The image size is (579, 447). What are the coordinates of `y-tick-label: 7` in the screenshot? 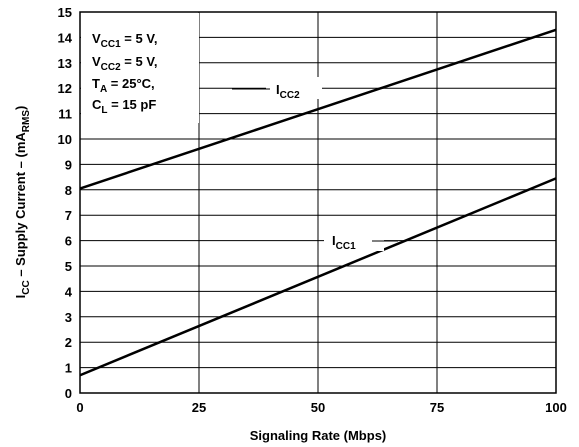 It's located at (68, 215).